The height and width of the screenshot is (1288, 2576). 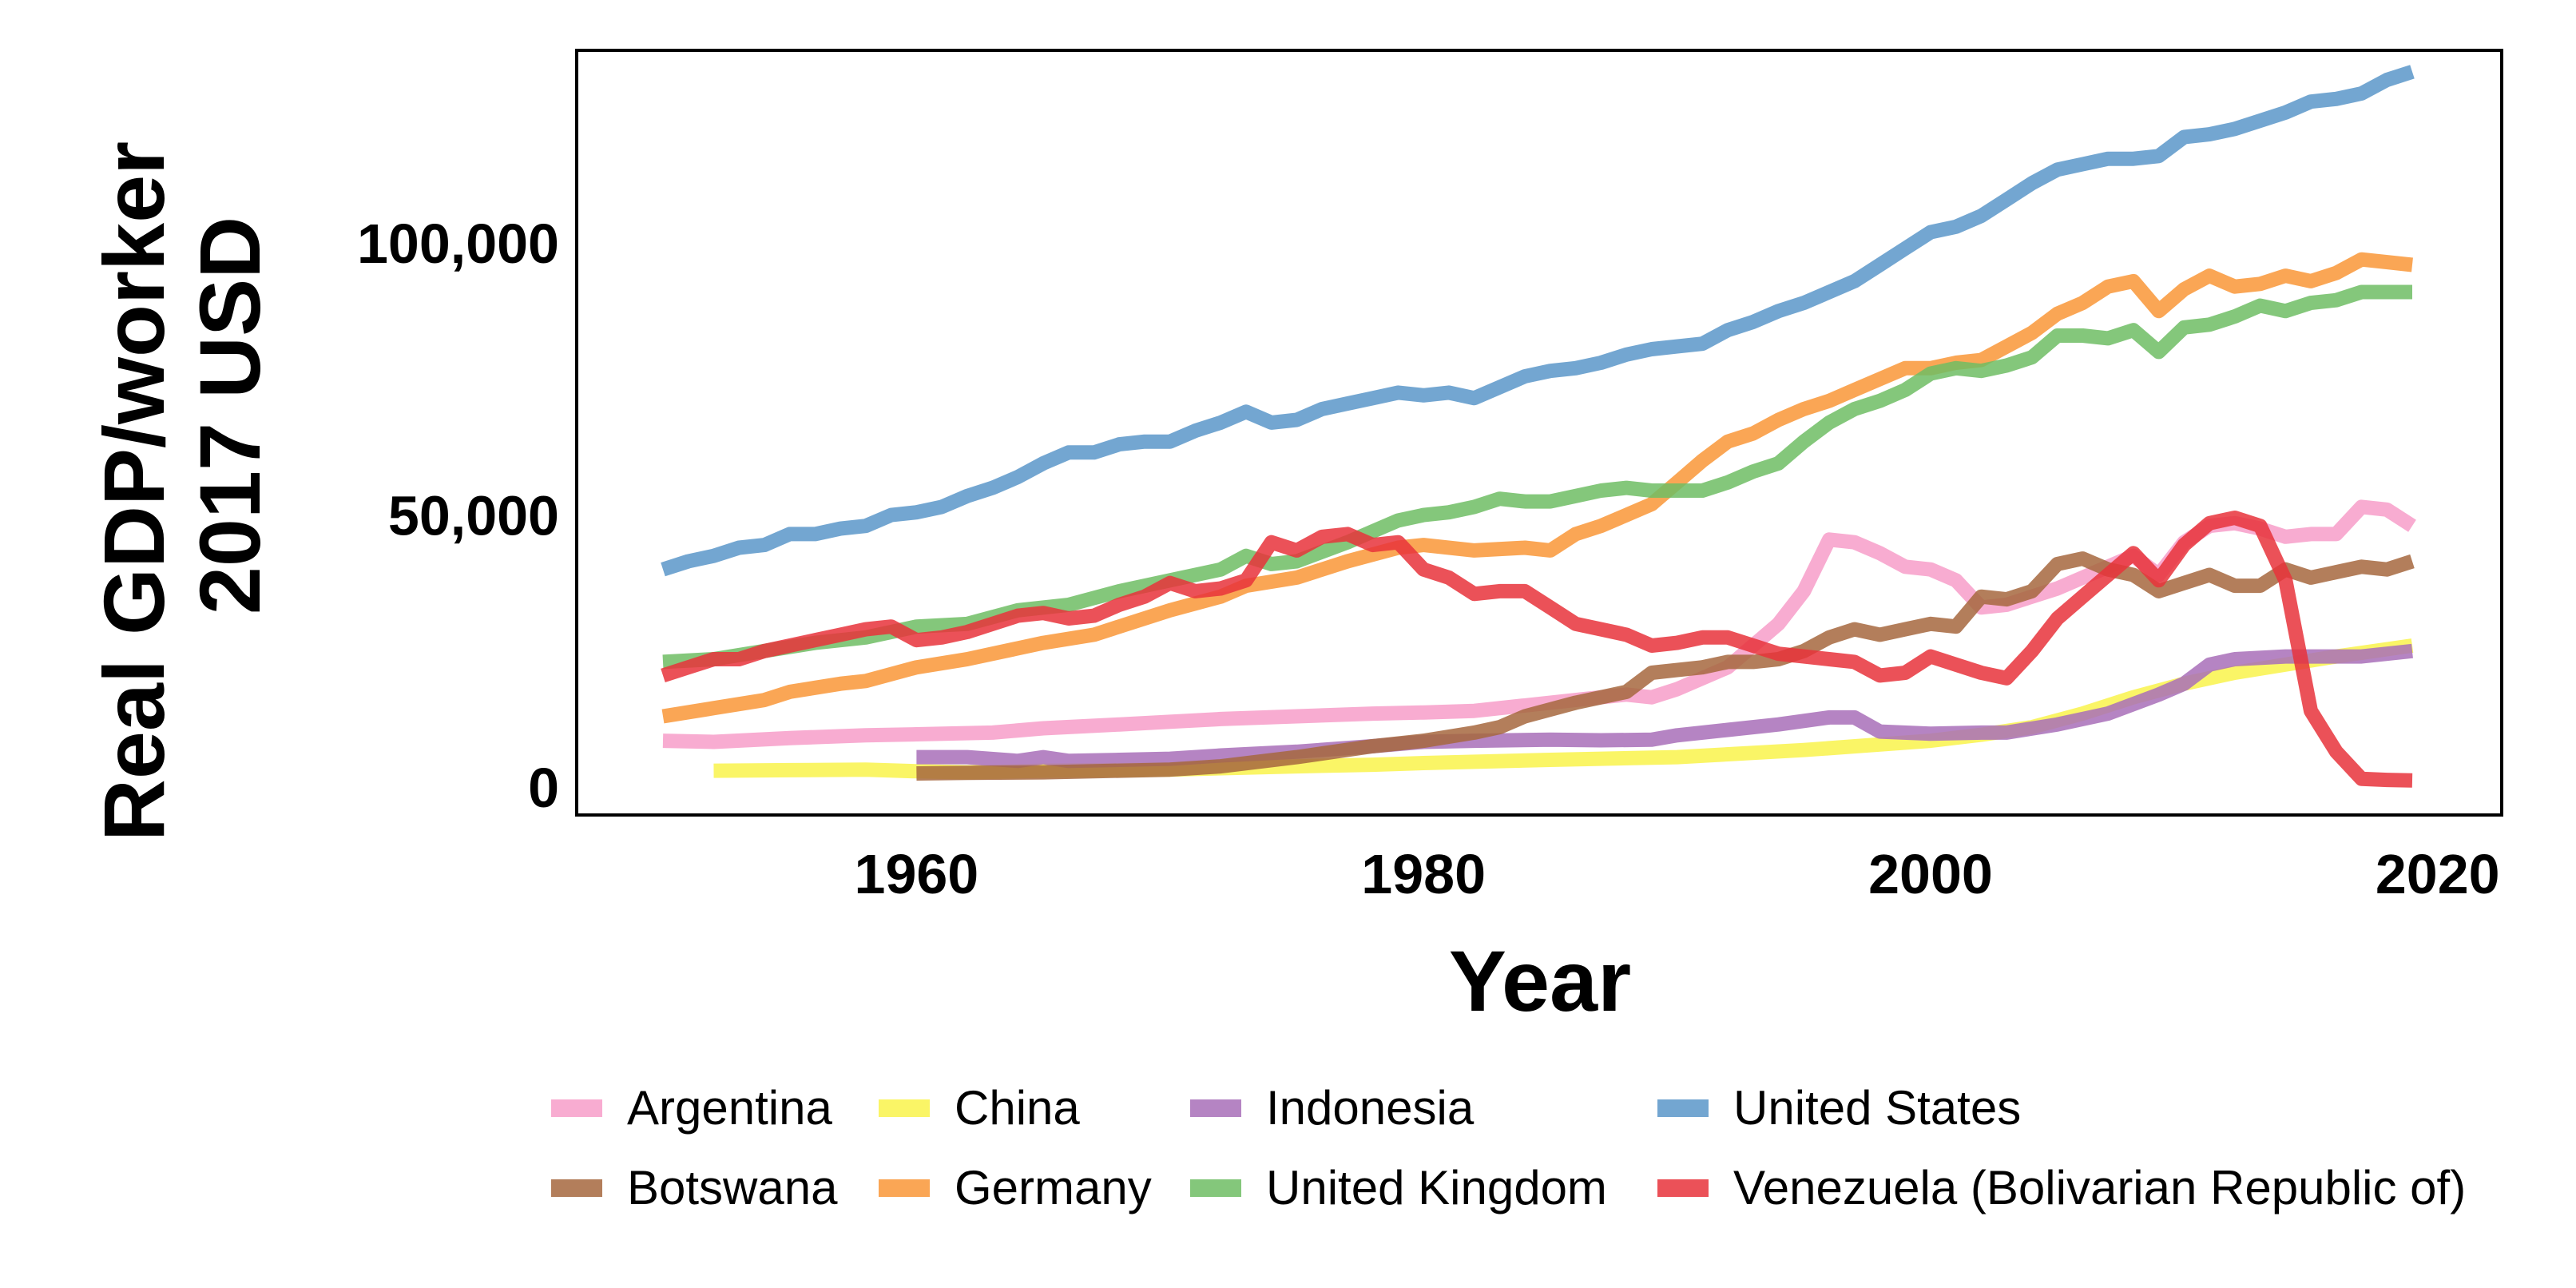 I want to click on y-tick-label: 100,000, so click(x=458, y=244).